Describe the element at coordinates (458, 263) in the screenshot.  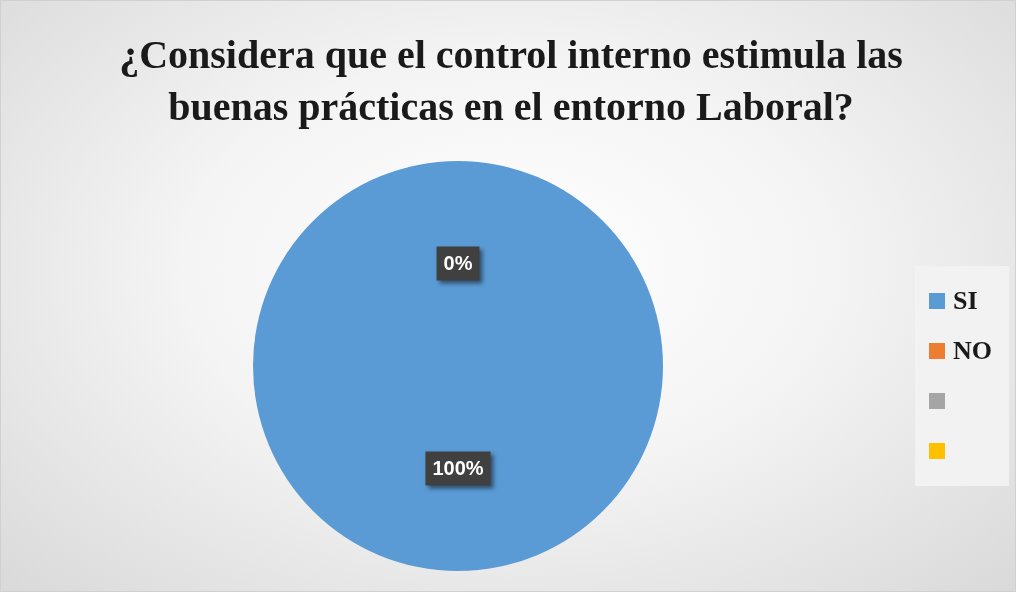
I see `text: 0%` at that location.